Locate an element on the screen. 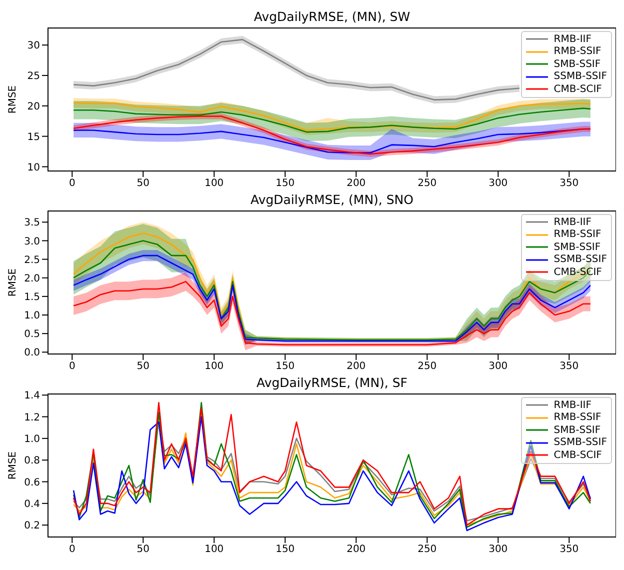 The width and height of the screenshot is (624, 570). y-tick-label: 1.2 is located at coordinates (32, 418).